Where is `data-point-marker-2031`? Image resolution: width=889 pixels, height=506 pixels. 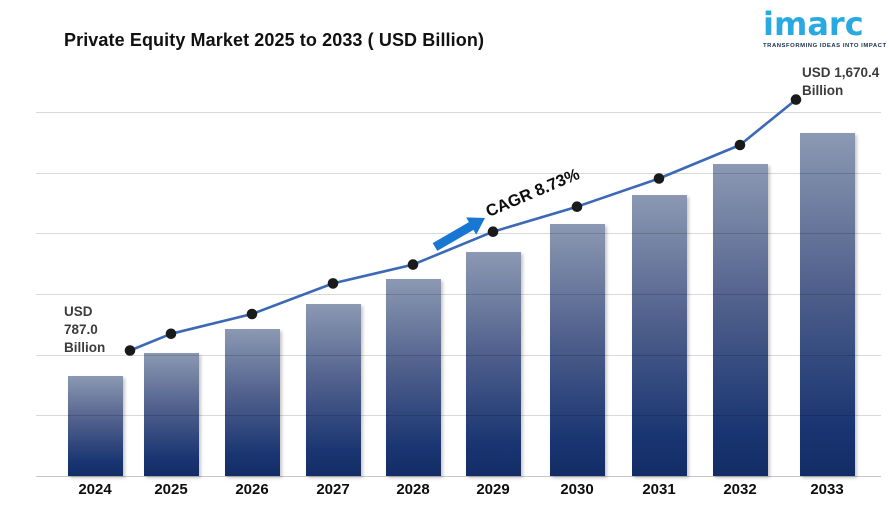
data-point-marker-2031 is located at coordinates (659, 178).